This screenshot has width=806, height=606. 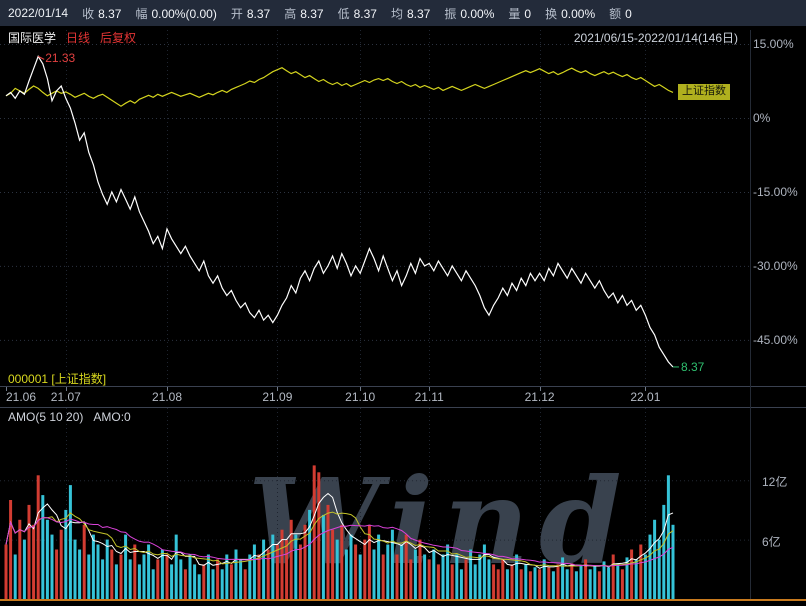 I want to click on x-axis-label: 21.12, so click(x=539, y=397).